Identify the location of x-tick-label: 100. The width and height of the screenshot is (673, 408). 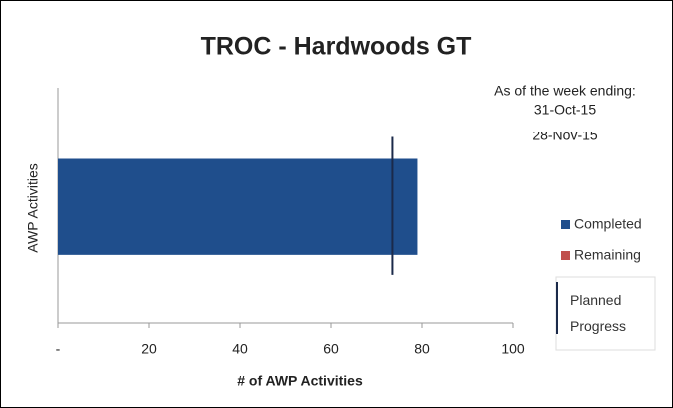
(513, 349).